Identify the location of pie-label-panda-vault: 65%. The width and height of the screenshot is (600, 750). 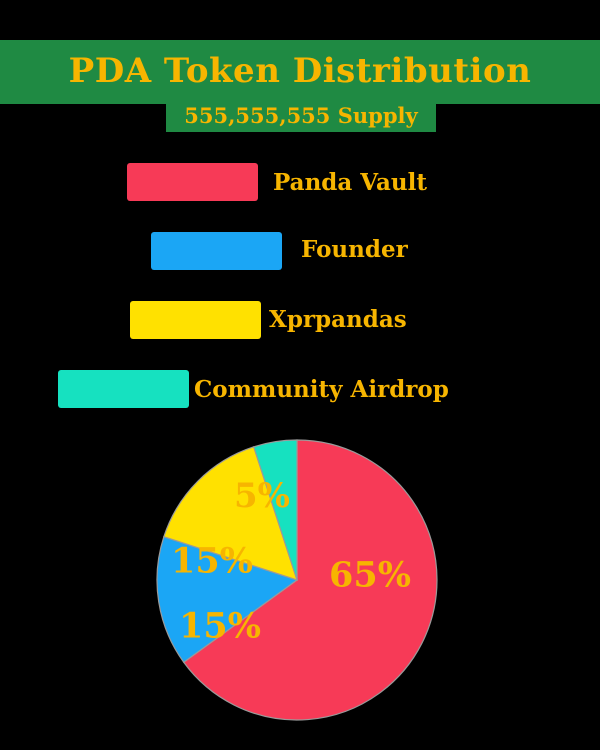
(370, 575).